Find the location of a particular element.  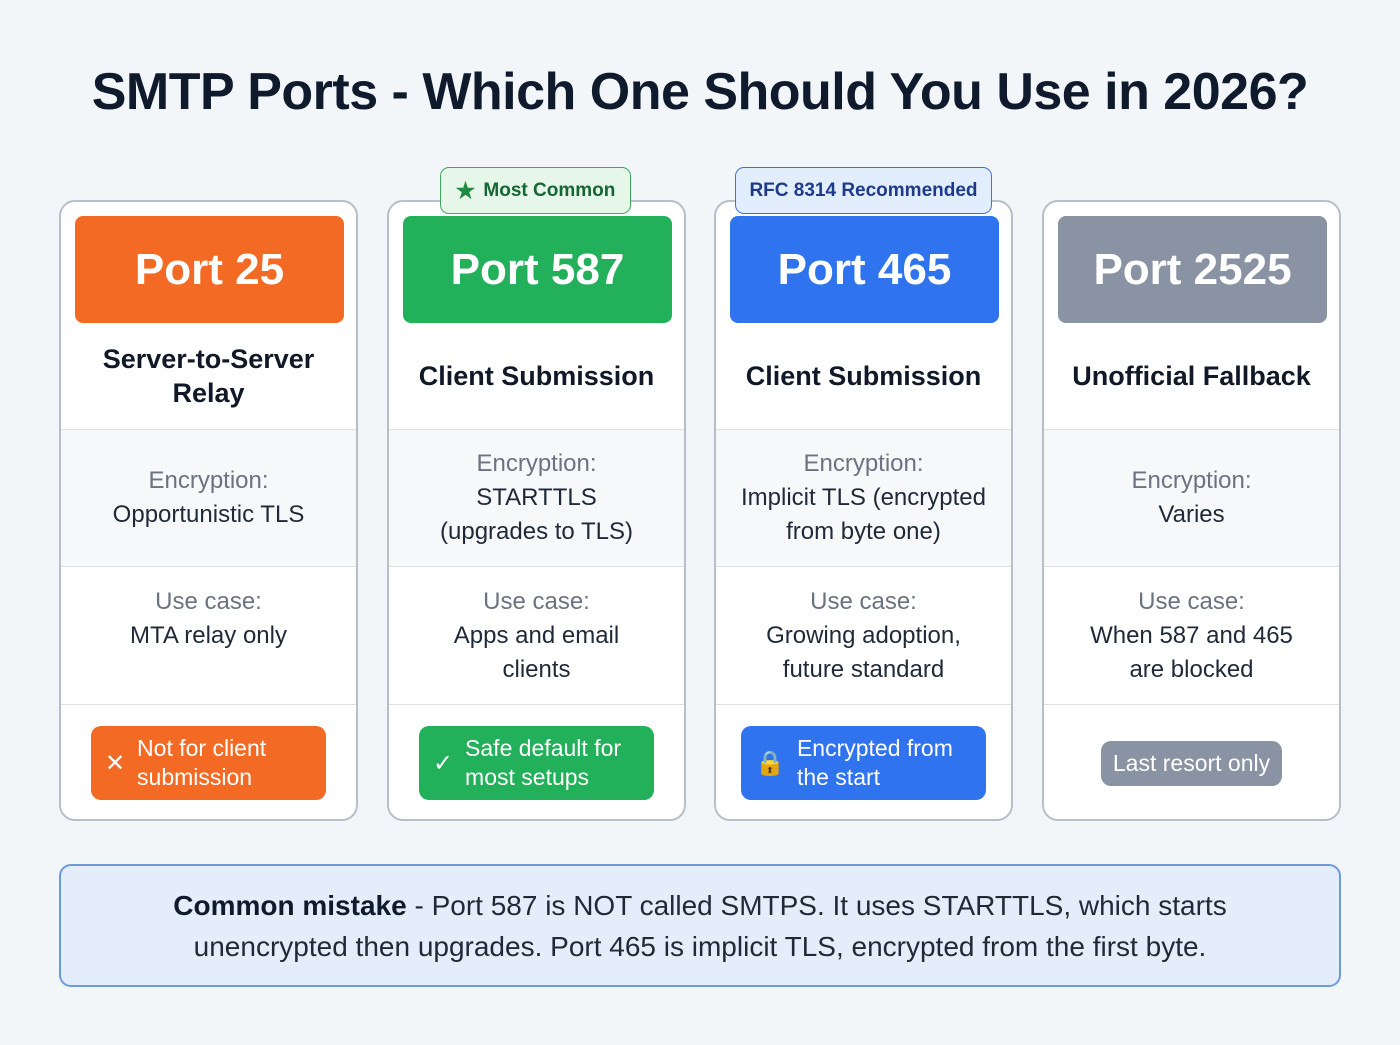

encryption-value: Implicit TLS (encrypted from byte one) is located at coordinates (863, 514).